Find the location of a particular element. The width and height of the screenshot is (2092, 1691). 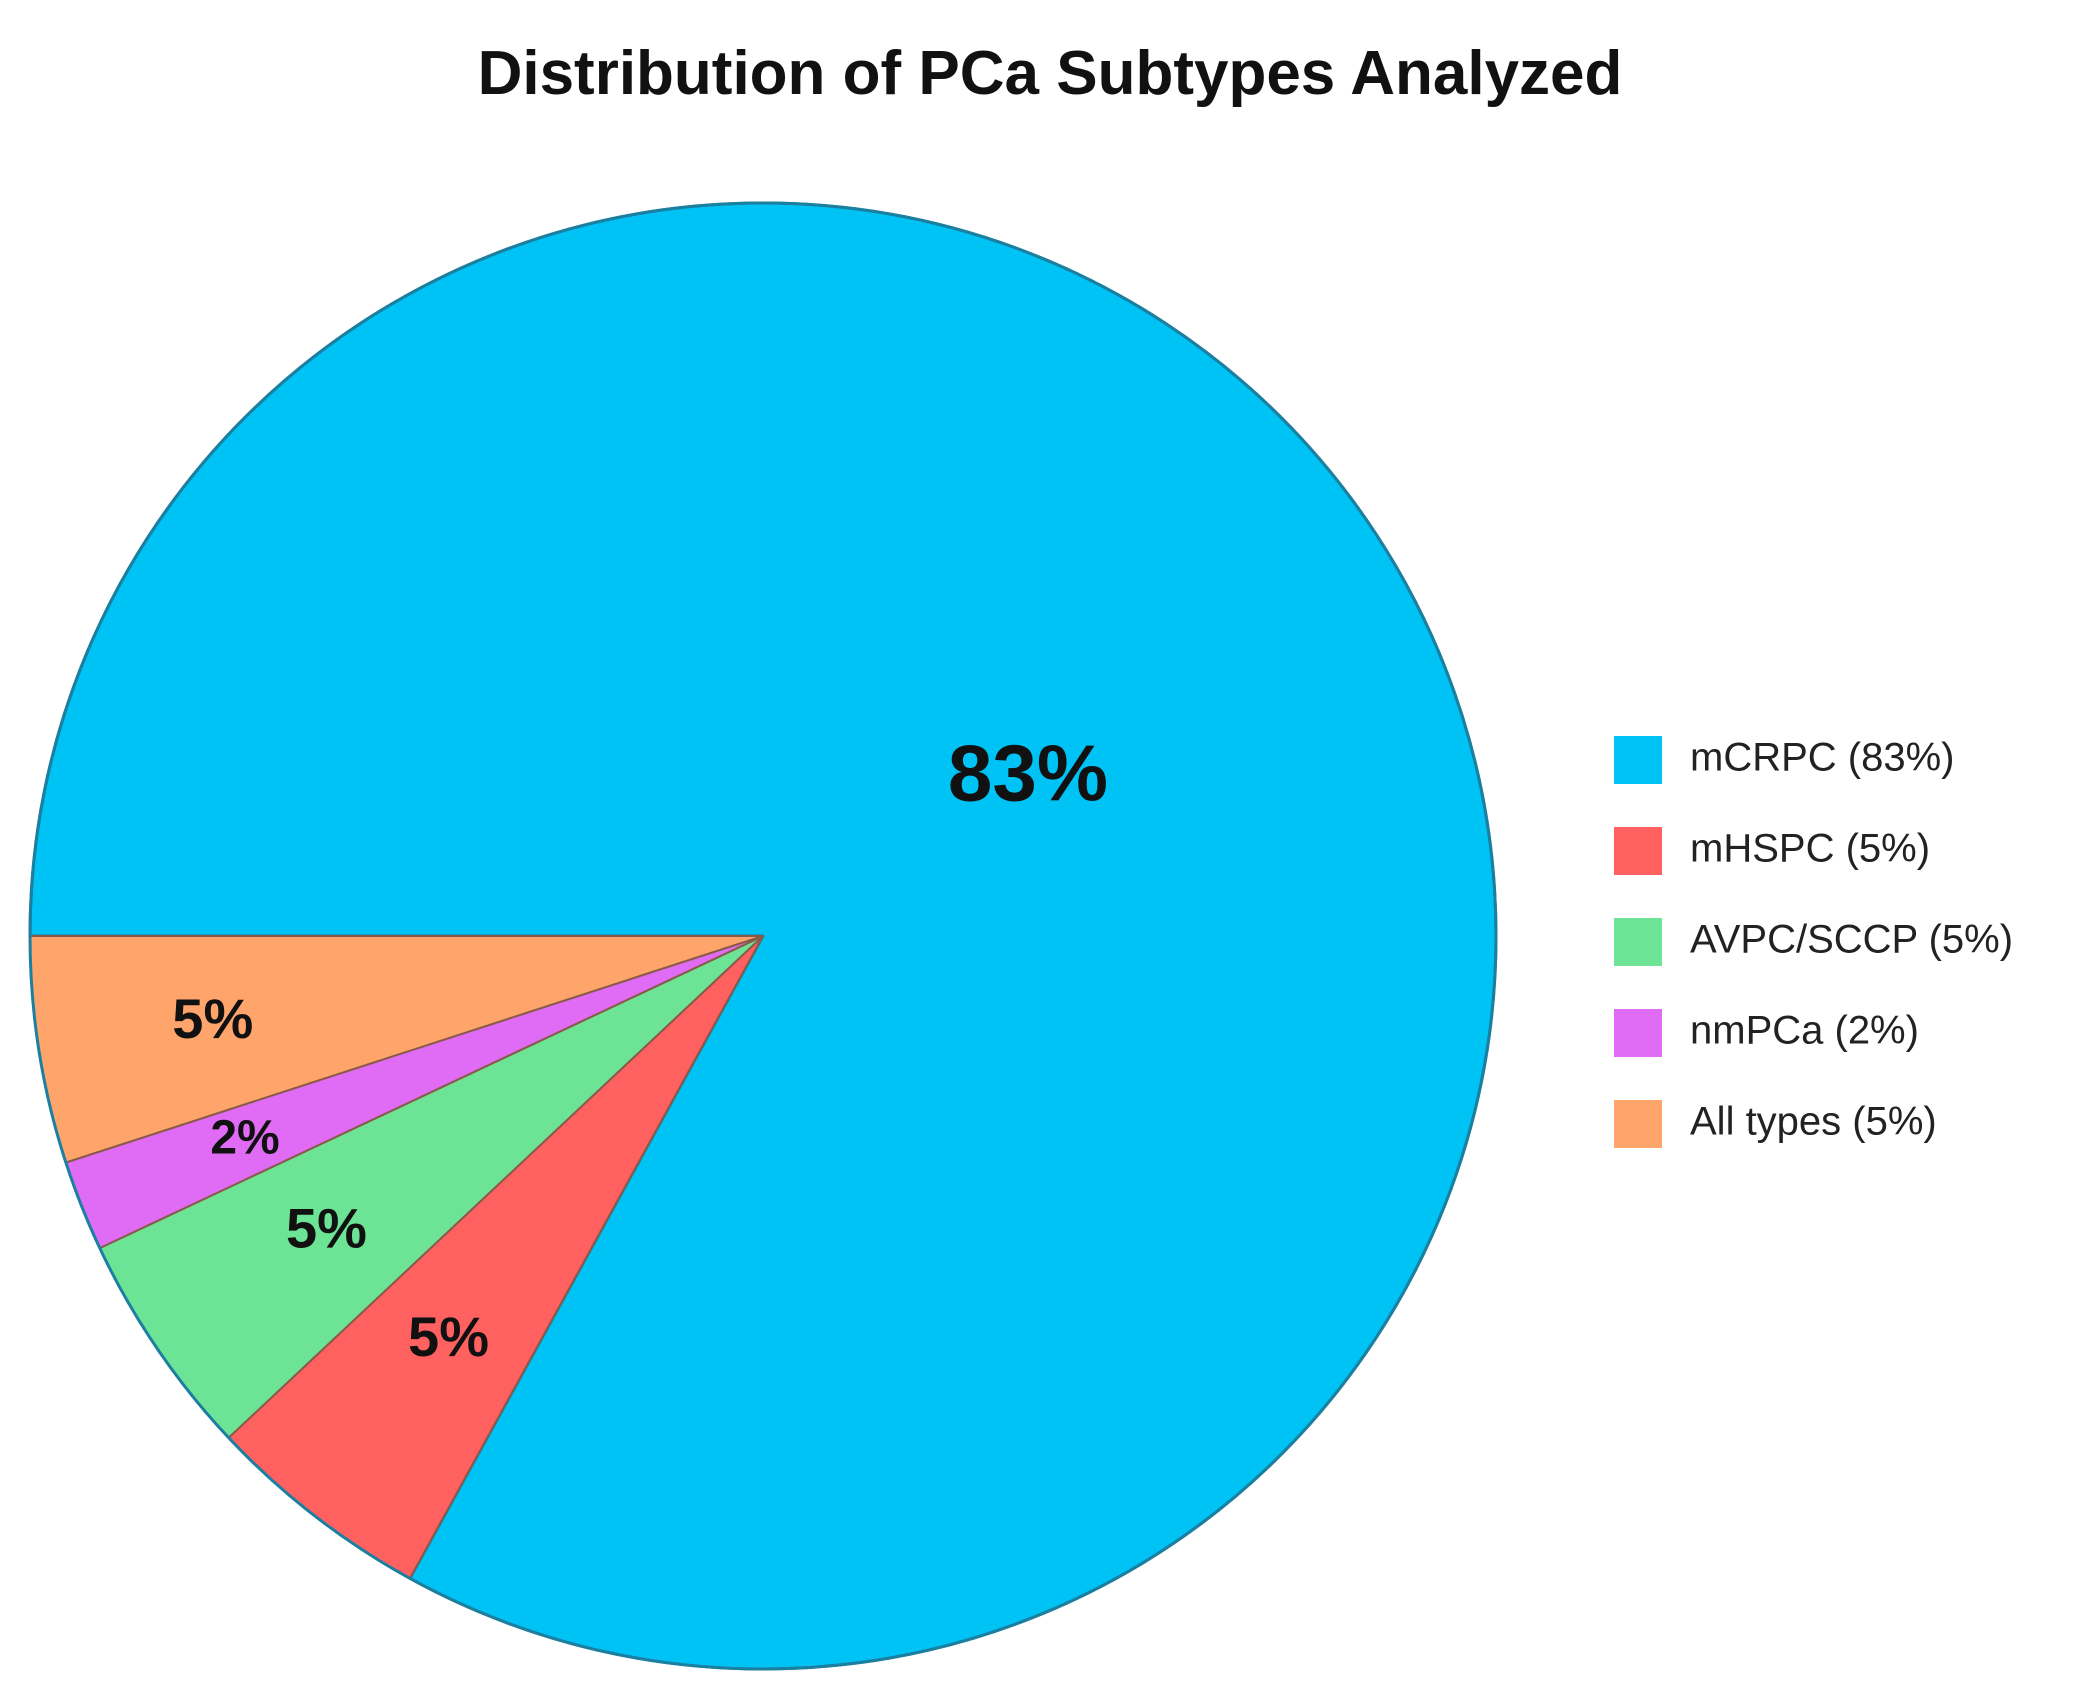

legend-label: All types (5%) is located at coordinates (1813, 1122).